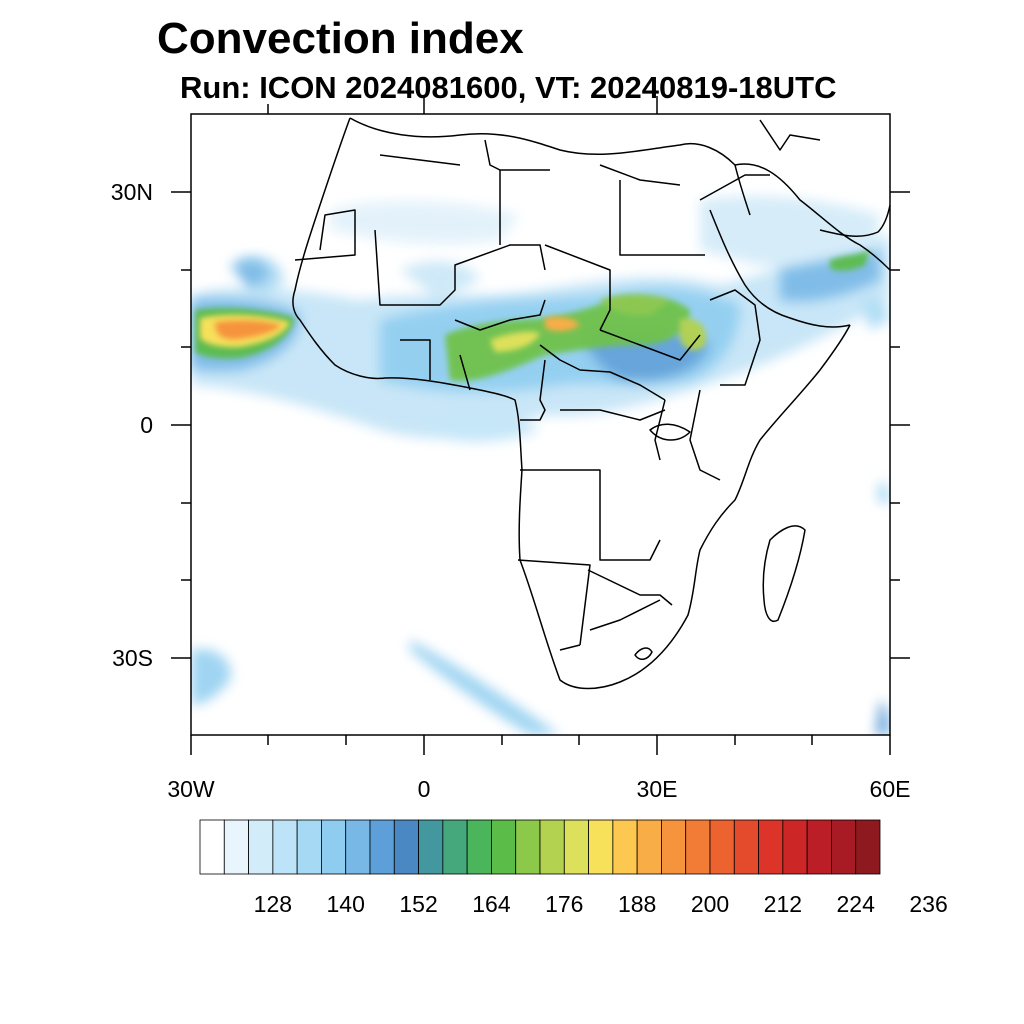 This screenshot has height=1024, width=1024. Describe the element at coordinates (132, 658) in the screenshot. I see `lat-label: 30S` at that location.